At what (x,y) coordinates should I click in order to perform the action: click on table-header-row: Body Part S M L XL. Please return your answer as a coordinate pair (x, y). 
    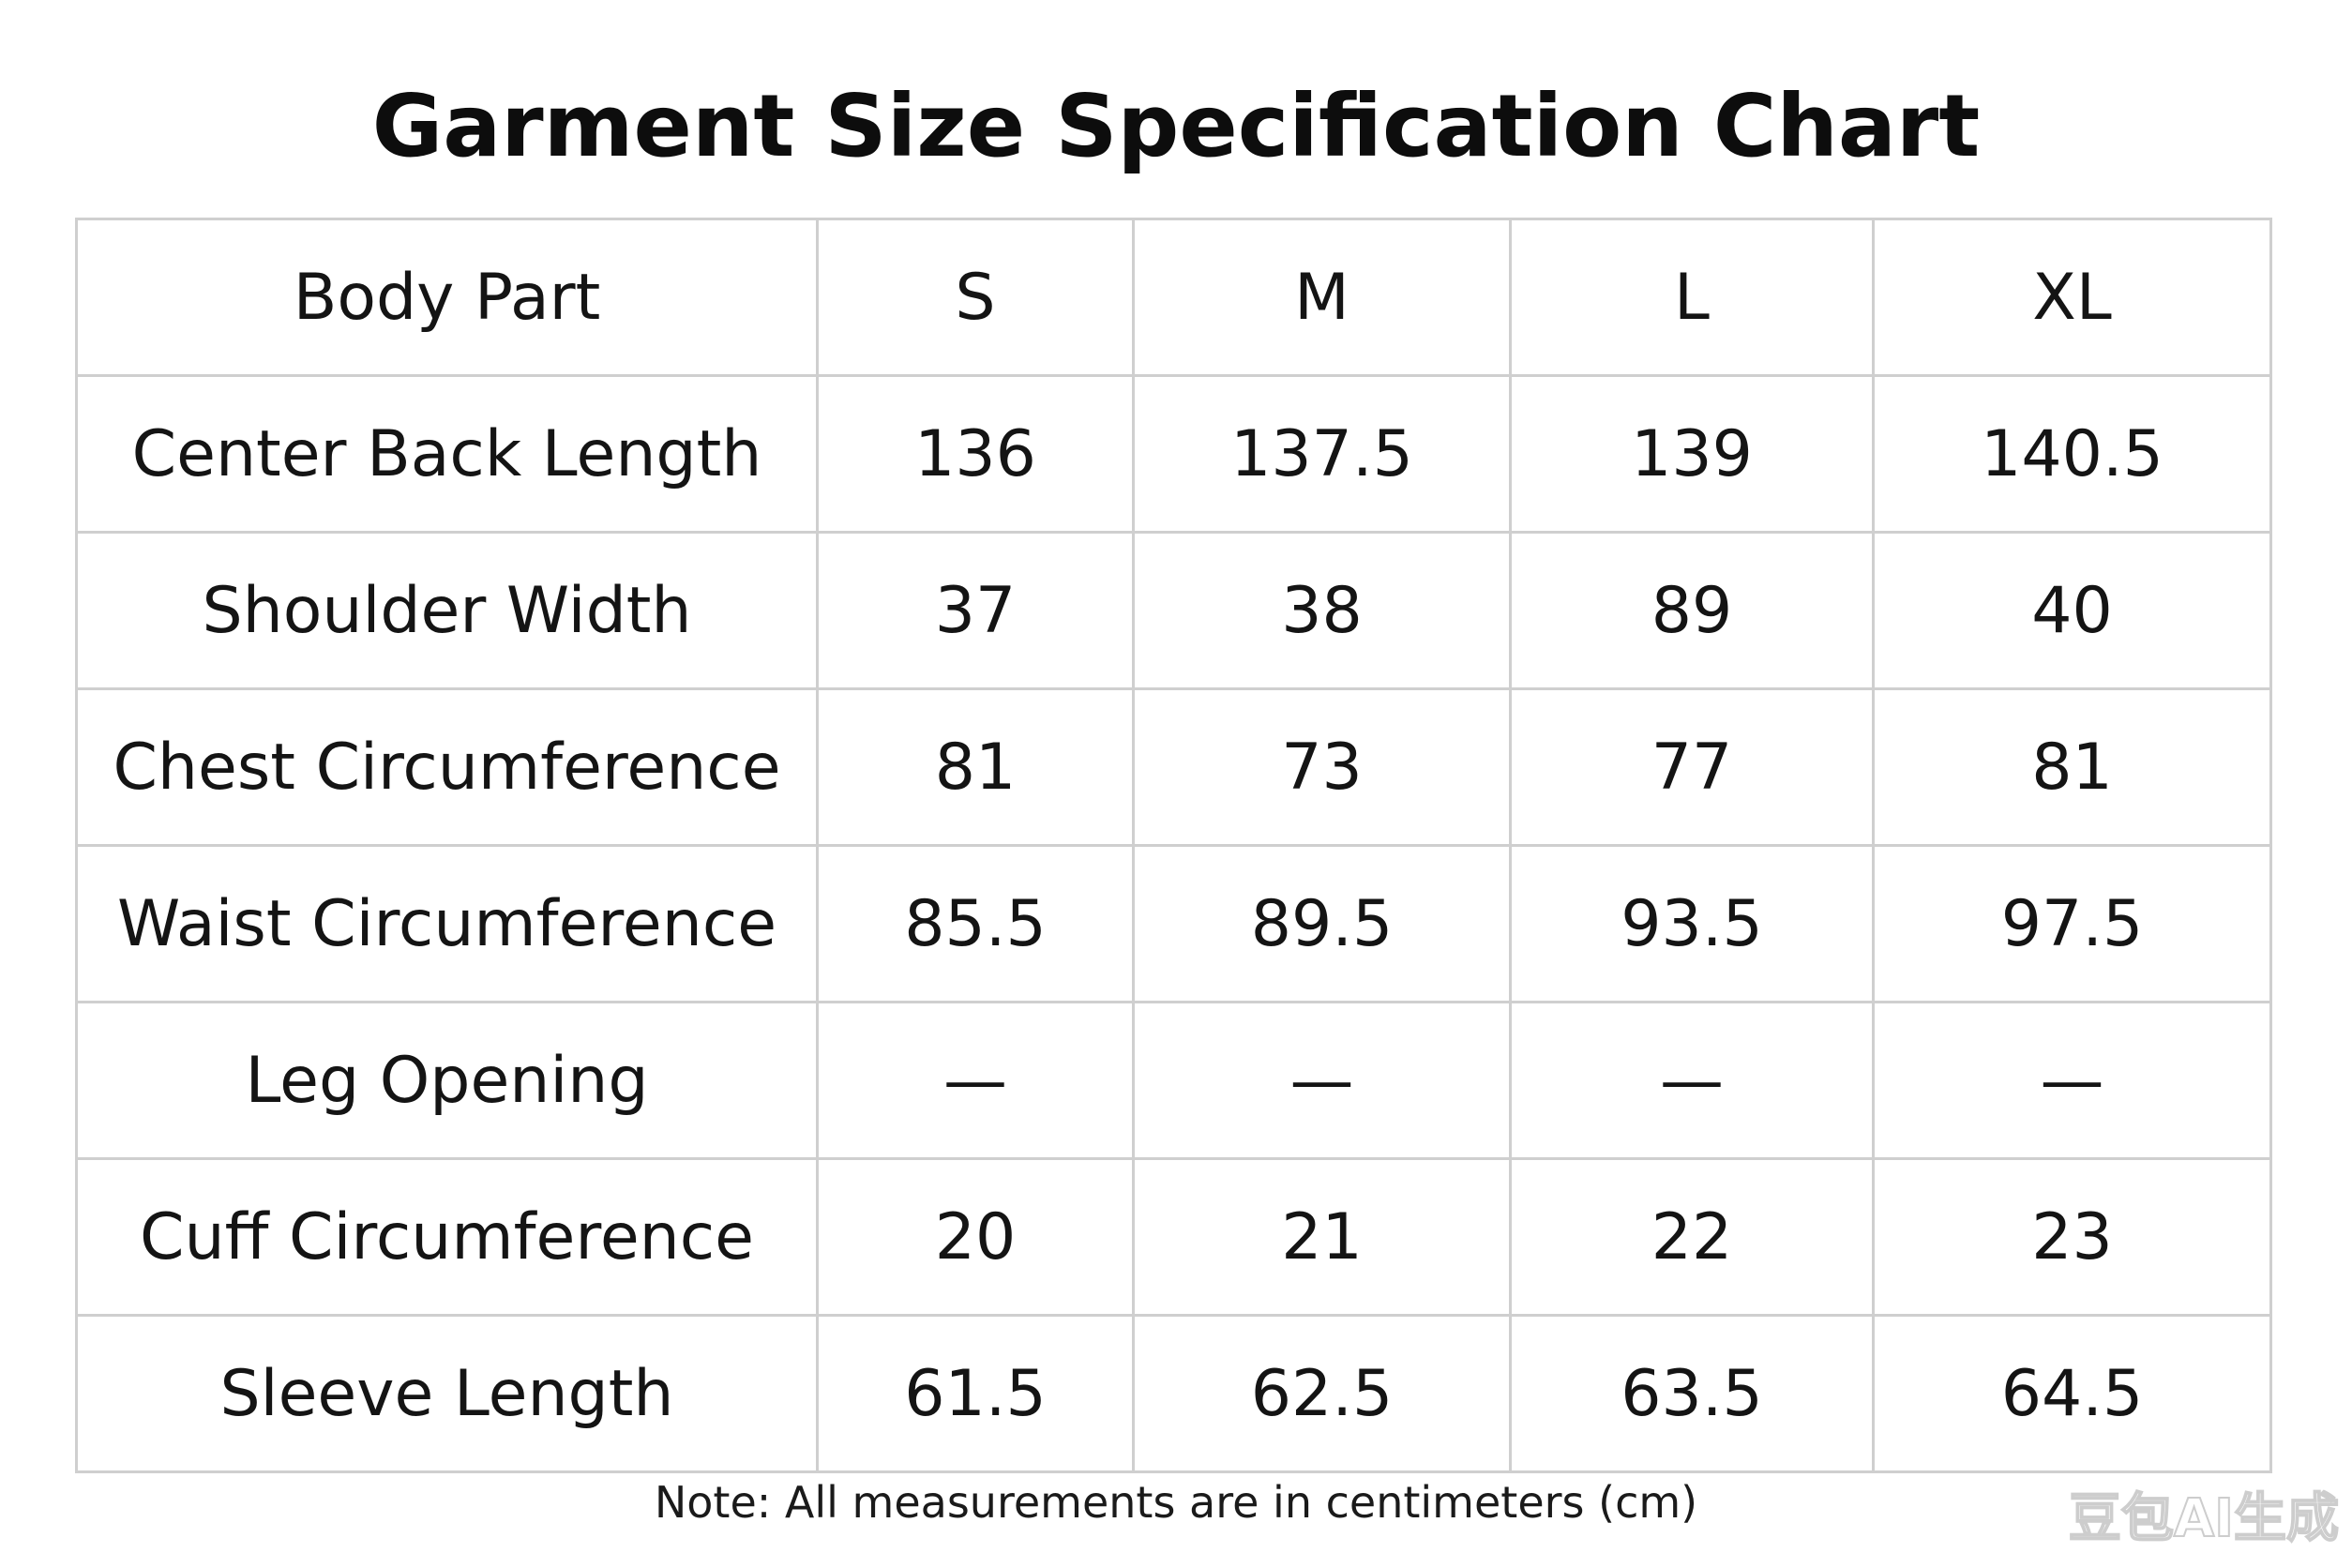
    Looking at the image, I should click on (1173, 298).